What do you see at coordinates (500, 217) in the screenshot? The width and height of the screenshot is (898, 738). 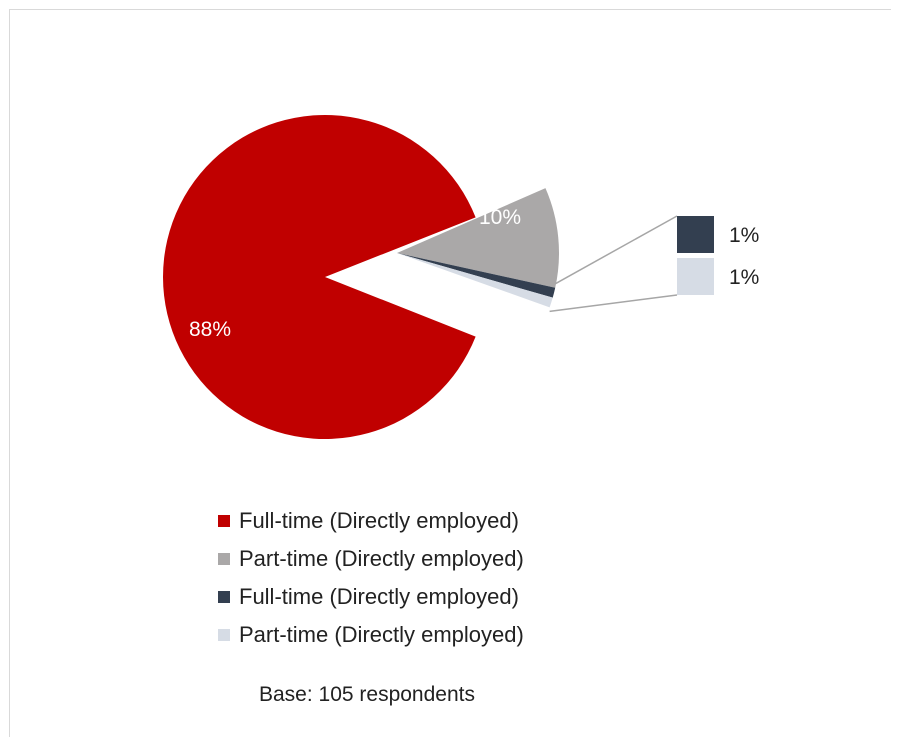 I see `data-label-part-time: 10%` at bounding box center [500, 217].